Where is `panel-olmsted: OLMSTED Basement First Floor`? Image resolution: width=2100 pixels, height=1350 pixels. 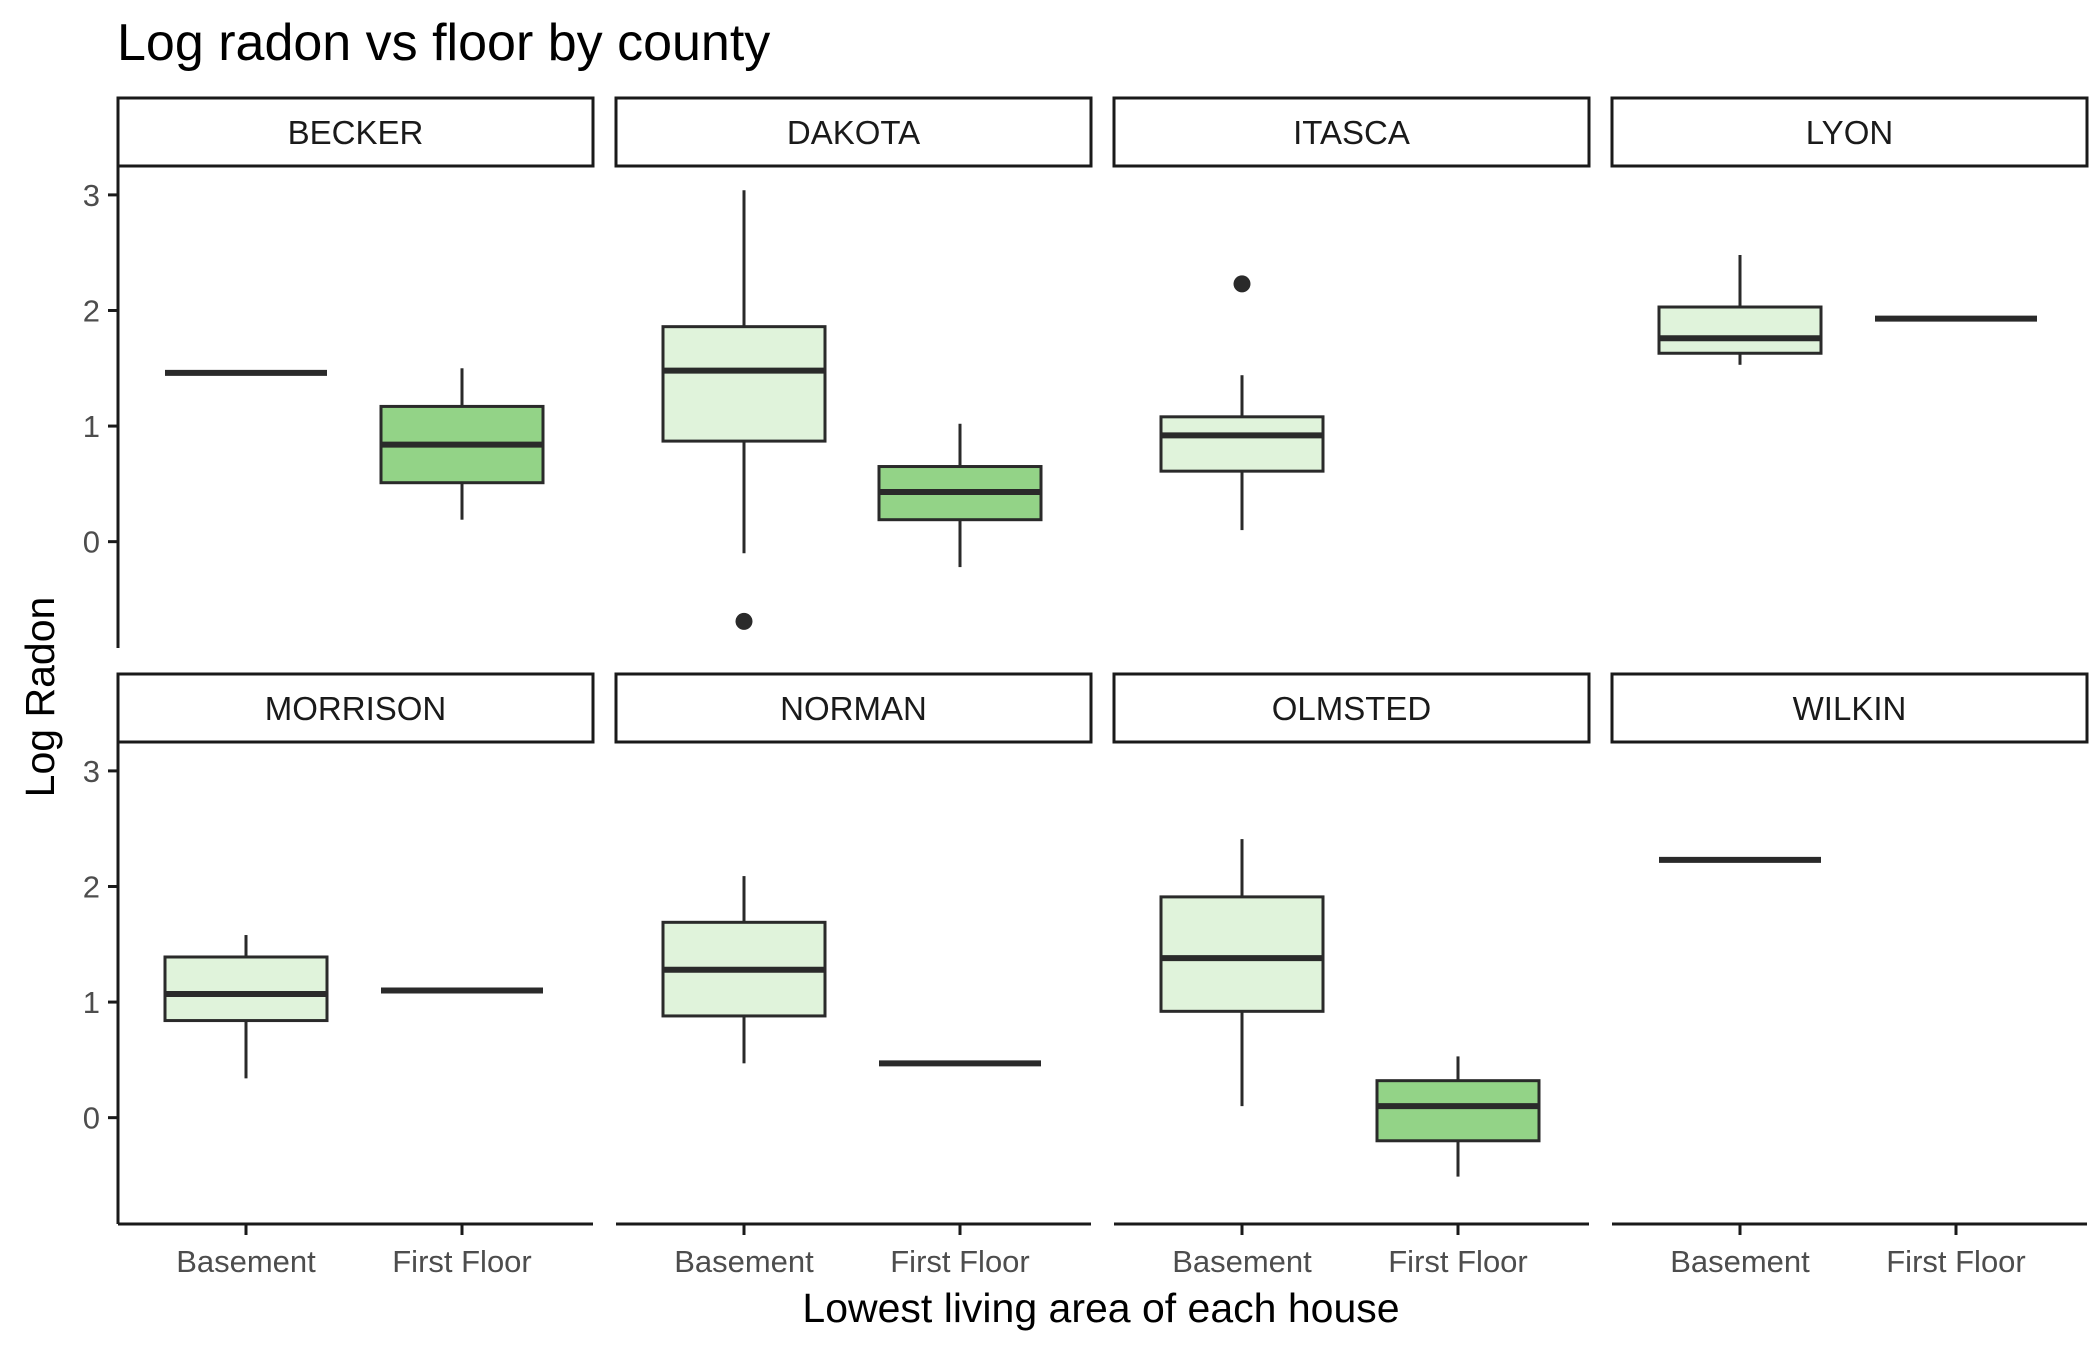 panel-olmsted: OLMSTED Basement First Floor is located at coordinates (1351, 975).